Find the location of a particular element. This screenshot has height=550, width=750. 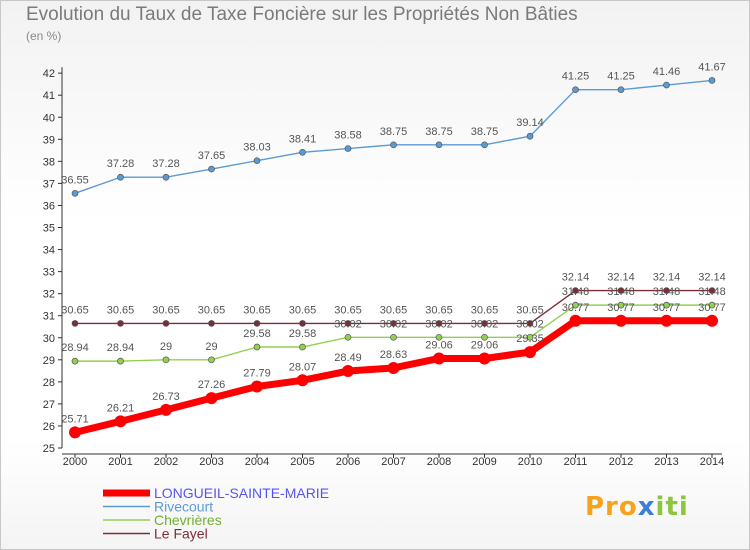

x-tick-label: 2001 is located at coordinates (120, 462).